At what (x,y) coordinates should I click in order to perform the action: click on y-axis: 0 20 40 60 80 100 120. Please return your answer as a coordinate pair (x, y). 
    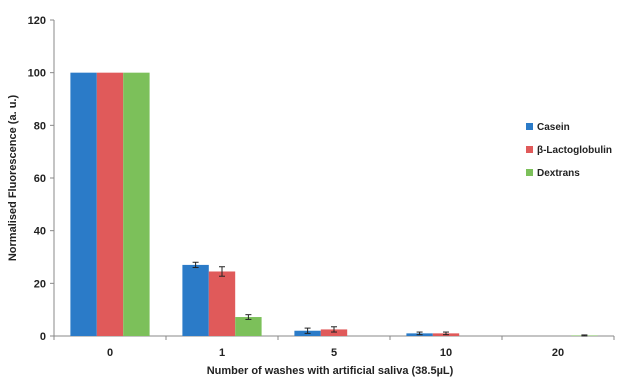
    Looking at the image, I should click on (41, 179).